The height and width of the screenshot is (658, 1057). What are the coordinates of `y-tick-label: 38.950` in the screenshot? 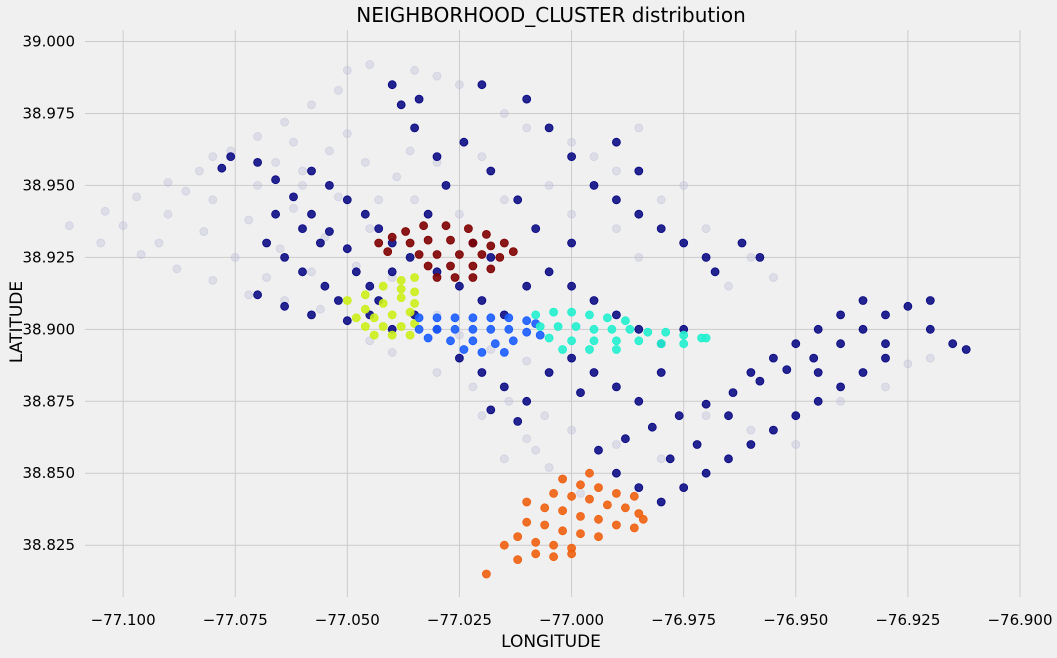 It's located at (49, 185).